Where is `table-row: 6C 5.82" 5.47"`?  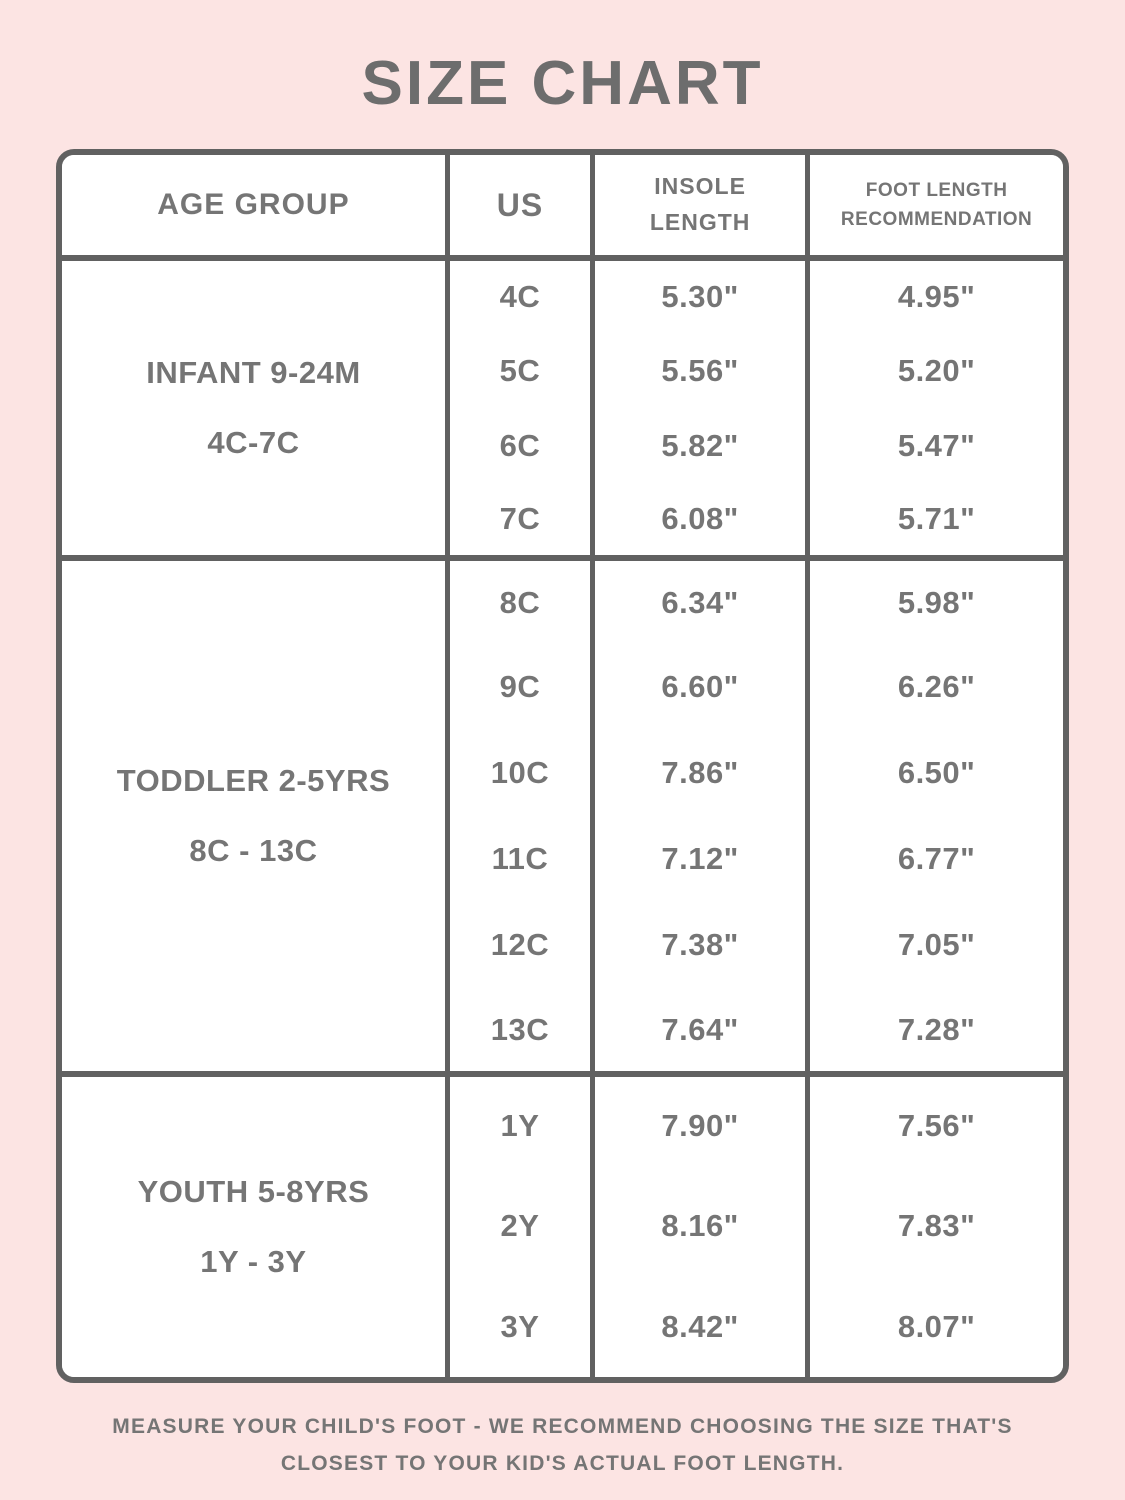 table-row: 6C 5.82" 5.47" is located at coordinates (562, 445).